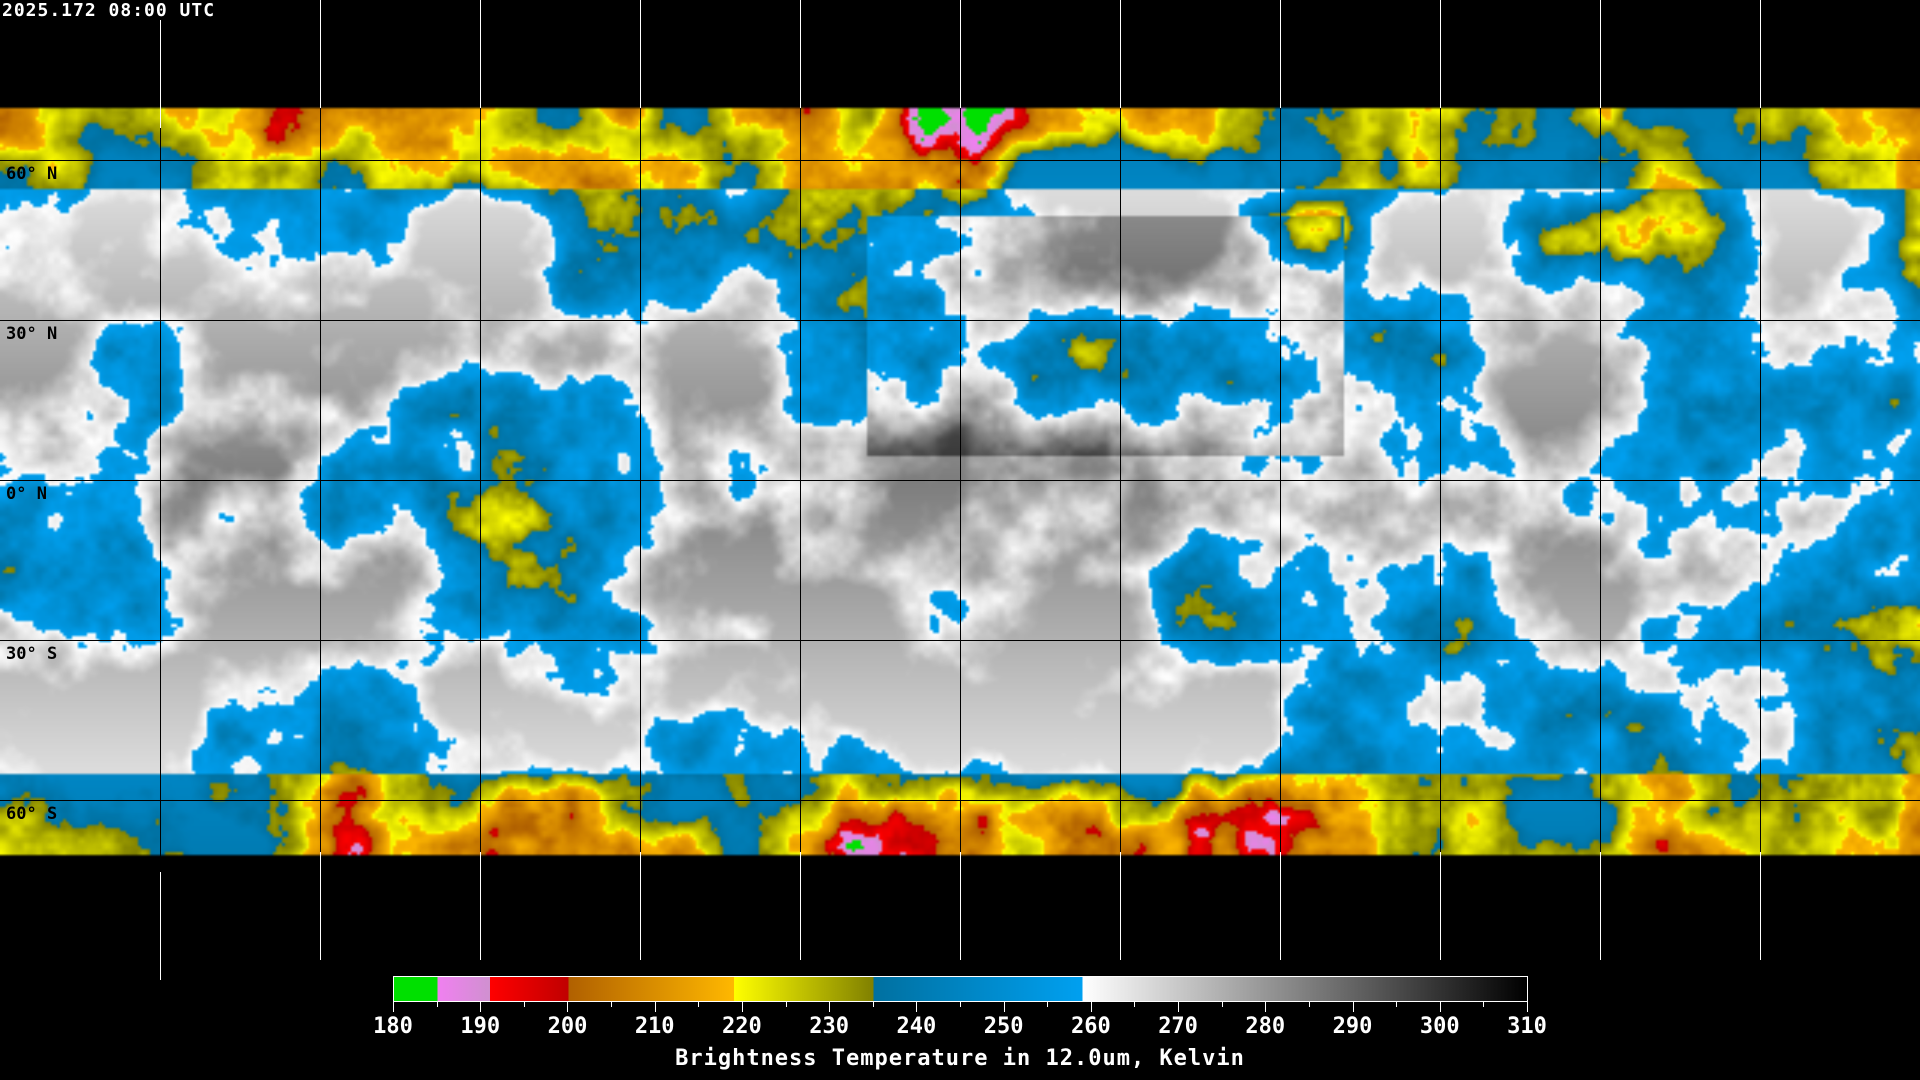 The height and width of the screenshot is (1080, 1920). I want to click on colorbar-tick-label: 210, so click(654, 1026).